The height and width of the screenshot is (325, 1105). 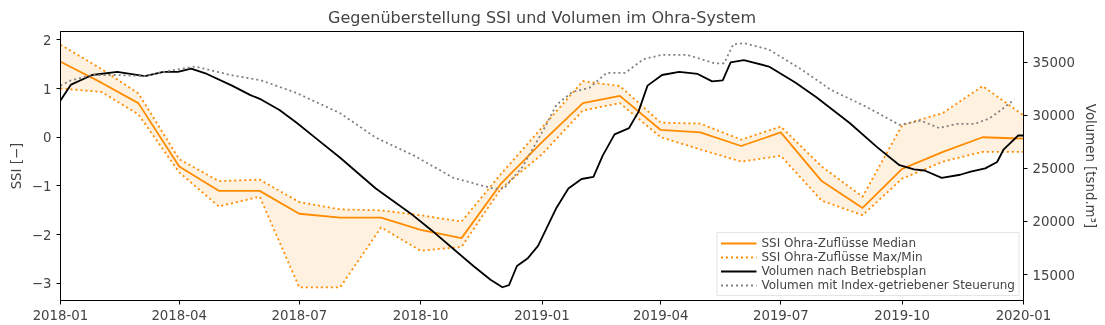 What do you see at coordinates (780, 315) in the screenshot?
I see `x-tick-label: 2019-07` at bounding box center [780, 315].